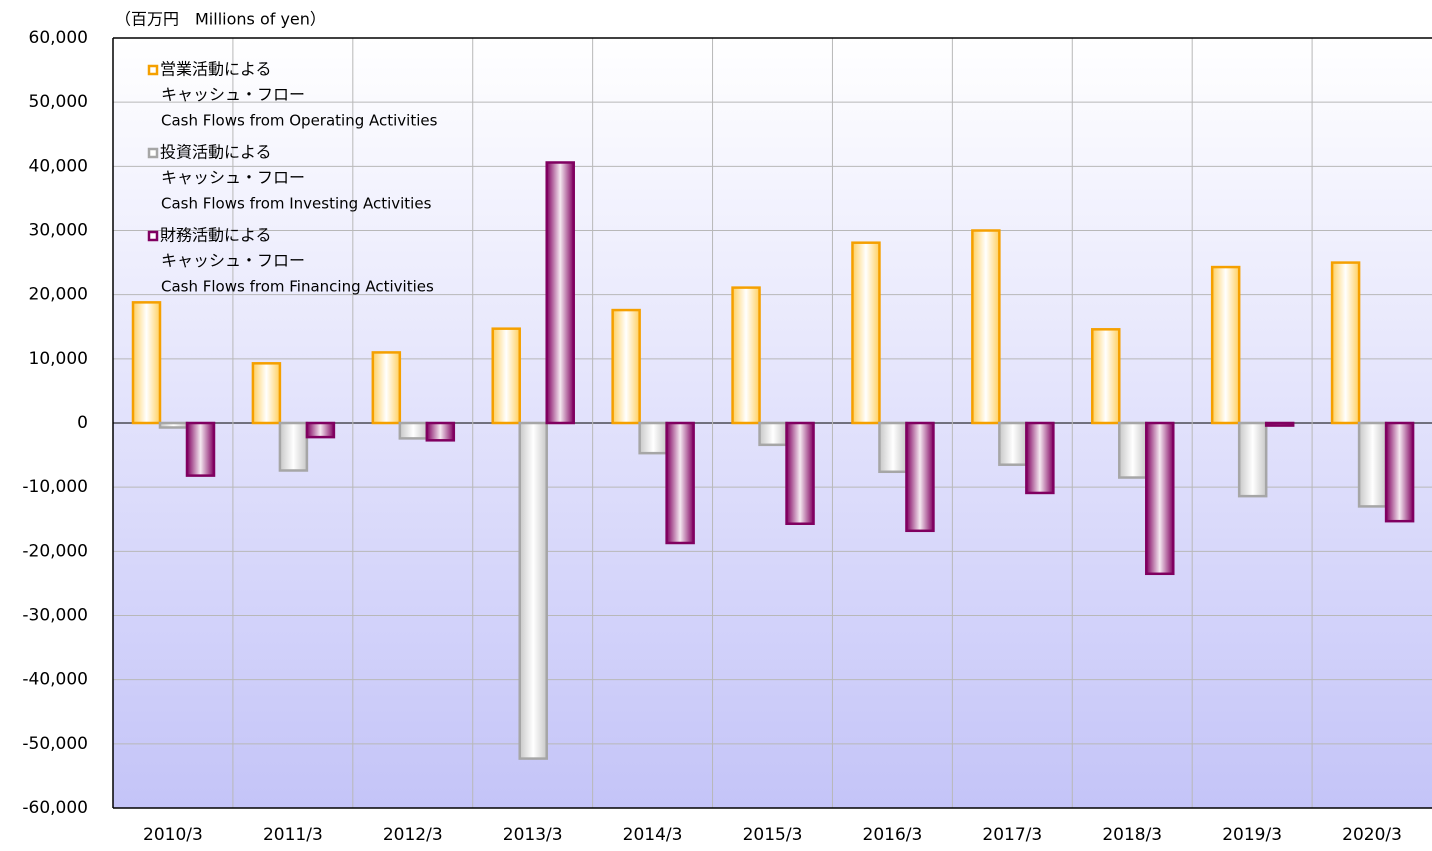  I want to click on y-axis-label: （百万円 Millions of yen）, so click(220, 19).